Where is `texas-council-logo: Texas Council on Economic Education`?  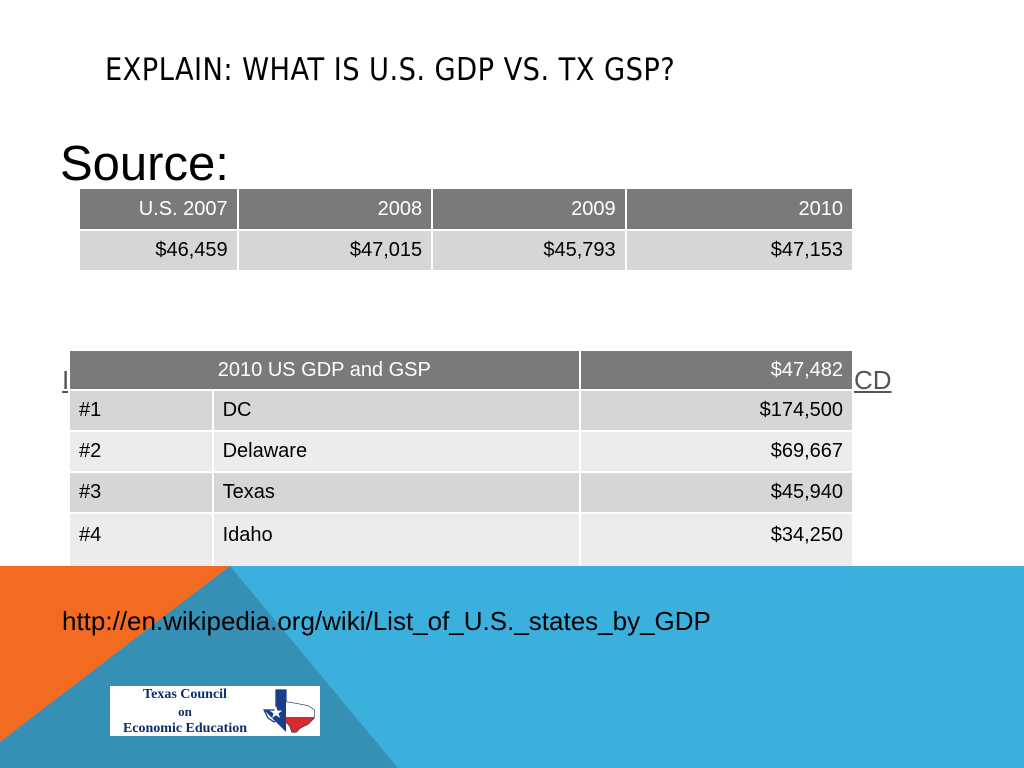 texas-council-logo: Texas Council on Economic Education is located at coordinates (215, 711).